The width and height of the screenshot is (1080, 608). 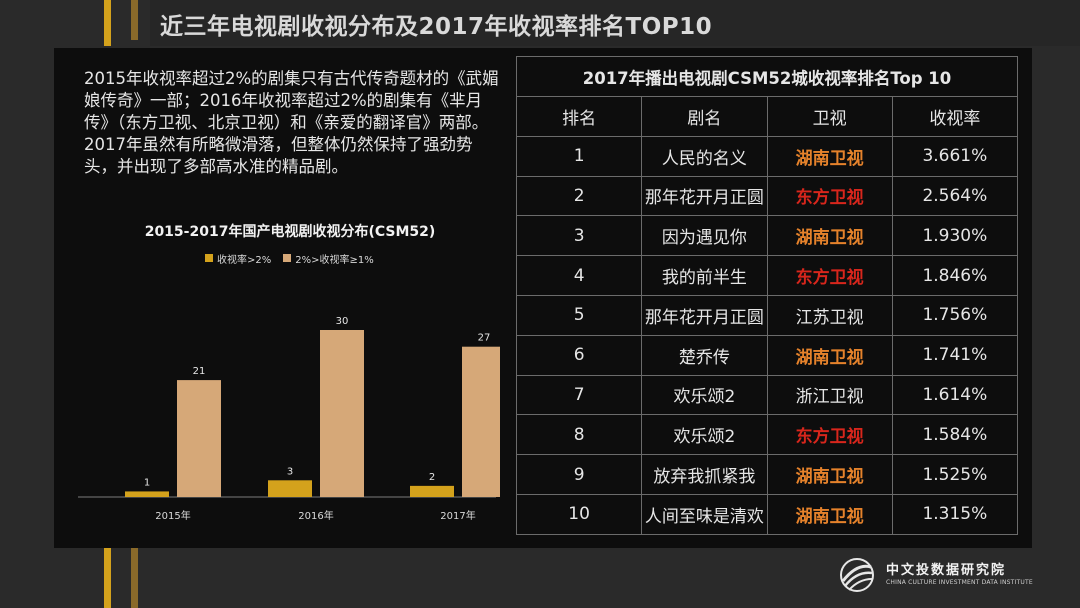 I want to click on header-channel: 卫视, so click(x=829, y=116).